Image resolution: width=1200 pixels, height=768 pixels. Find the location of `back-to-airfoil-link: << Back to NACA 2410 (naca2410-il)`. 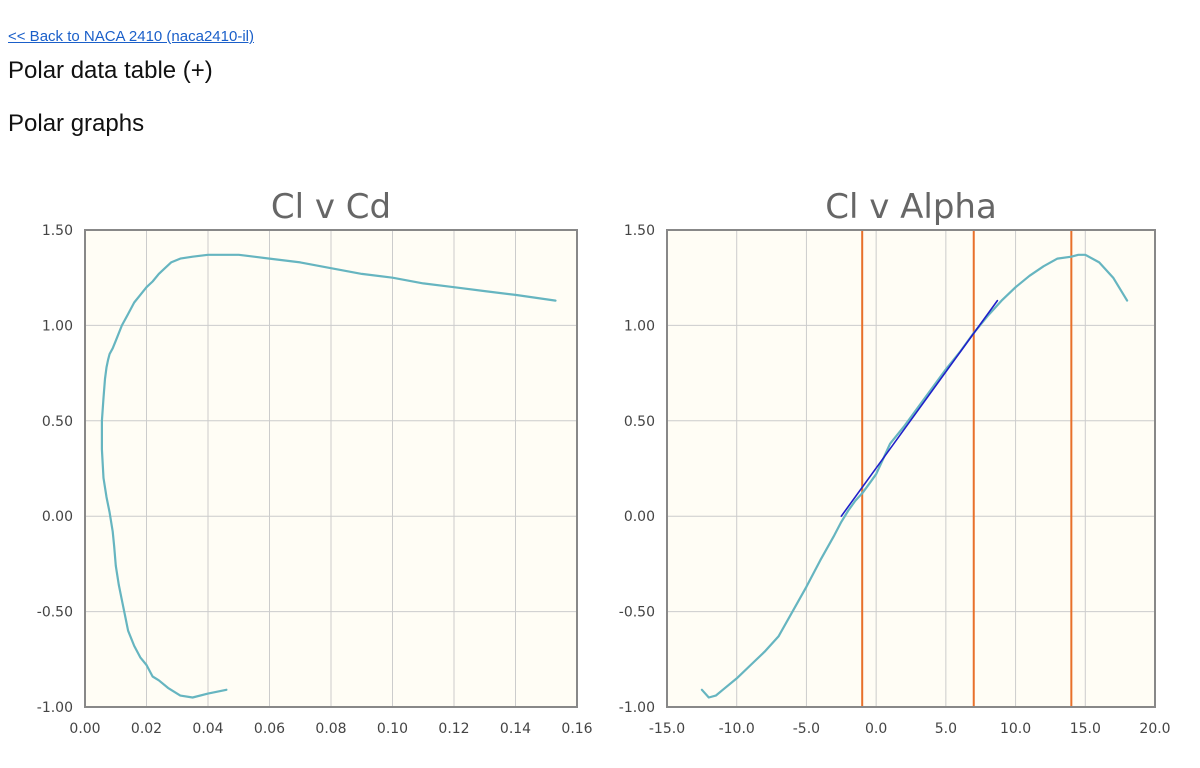

back-to-airfoil-link: << Back to NACA 2410 (naca2410-il) is located at coordinates (131, 36).